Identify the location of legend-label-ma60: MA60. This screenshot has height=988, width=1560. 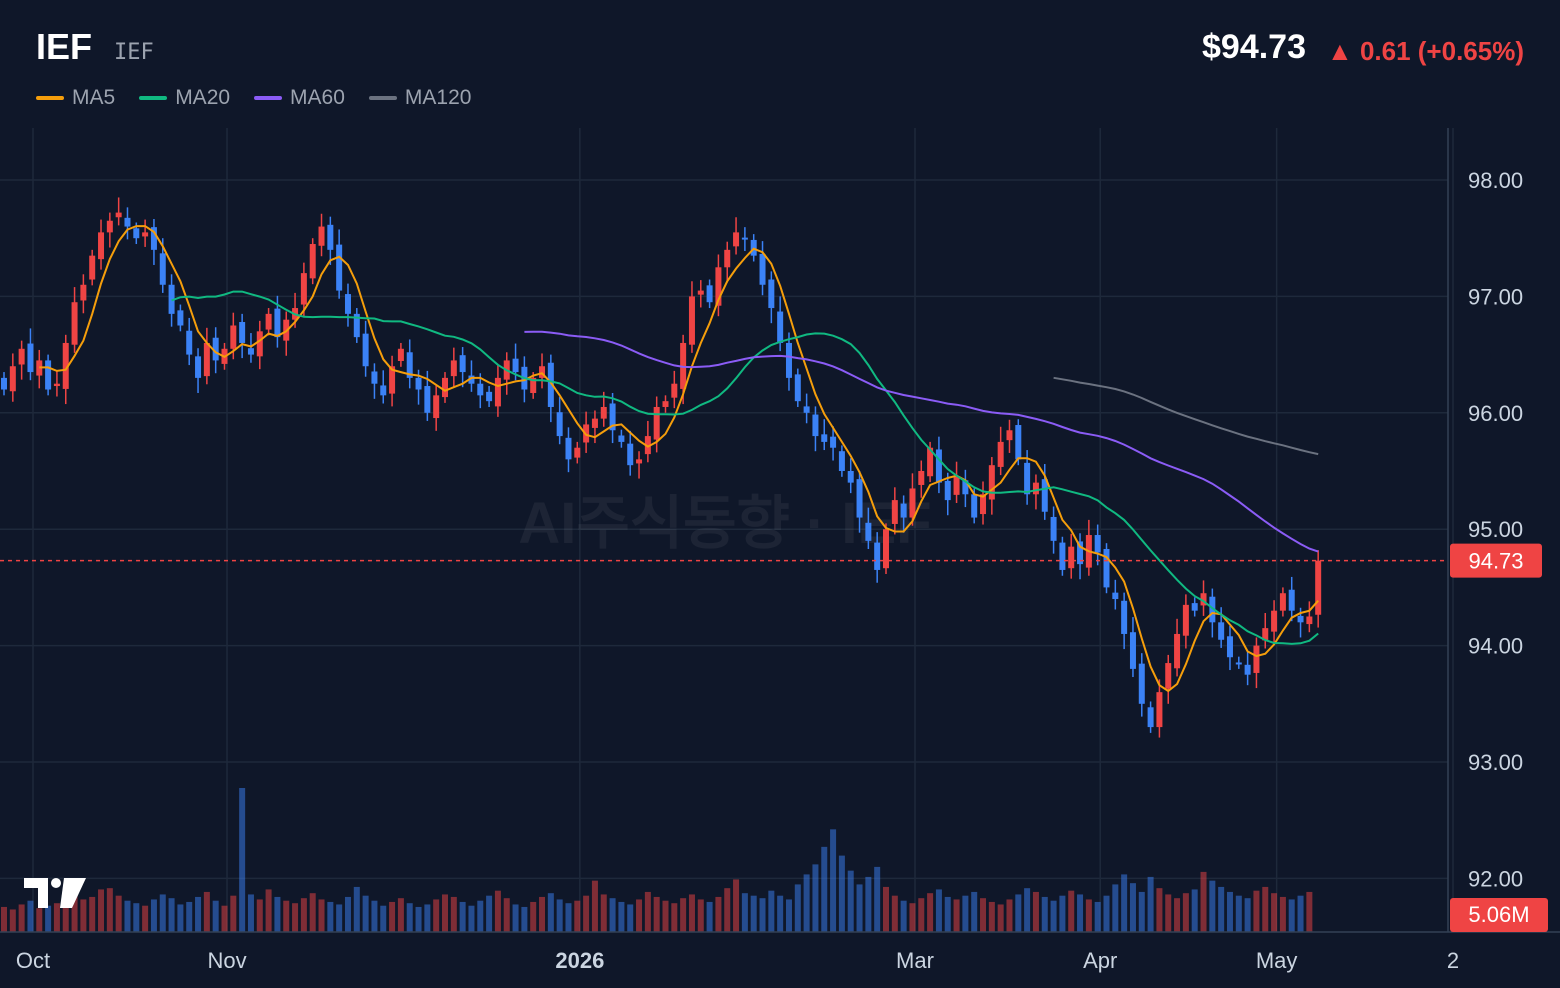
(317, 97).